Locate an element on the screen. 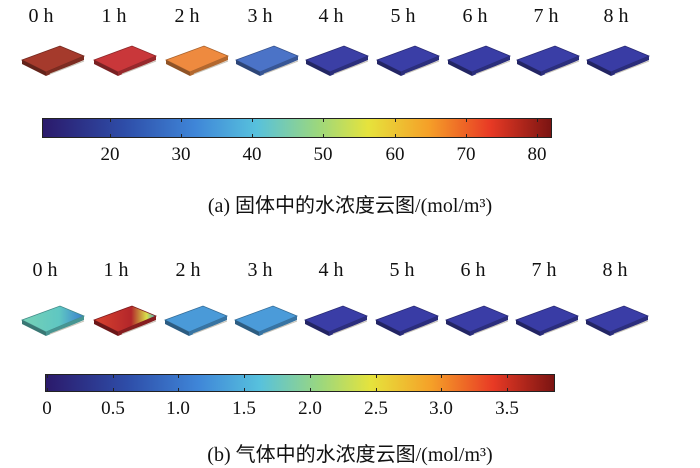 This screenshot has height=468, width=700. colorbar-tick-label: 0.5 is located at coordinates (113, 408).